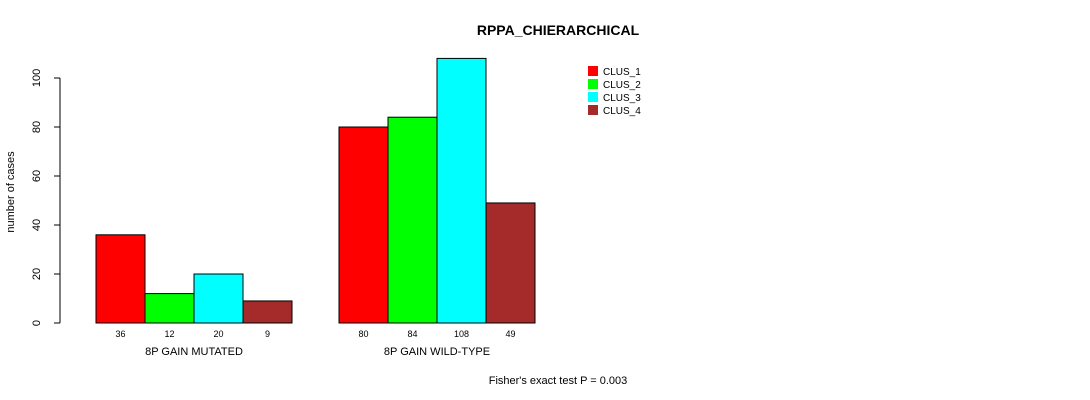  I want to click on category-label: 8P GAIN WILD-TYPE, so click(437, 352).